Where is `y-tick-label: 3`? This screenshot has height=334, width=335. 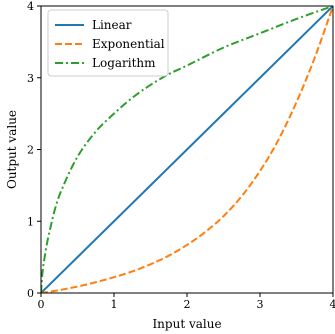
y-tick-label: 3 is located at coordinates (30, 78).